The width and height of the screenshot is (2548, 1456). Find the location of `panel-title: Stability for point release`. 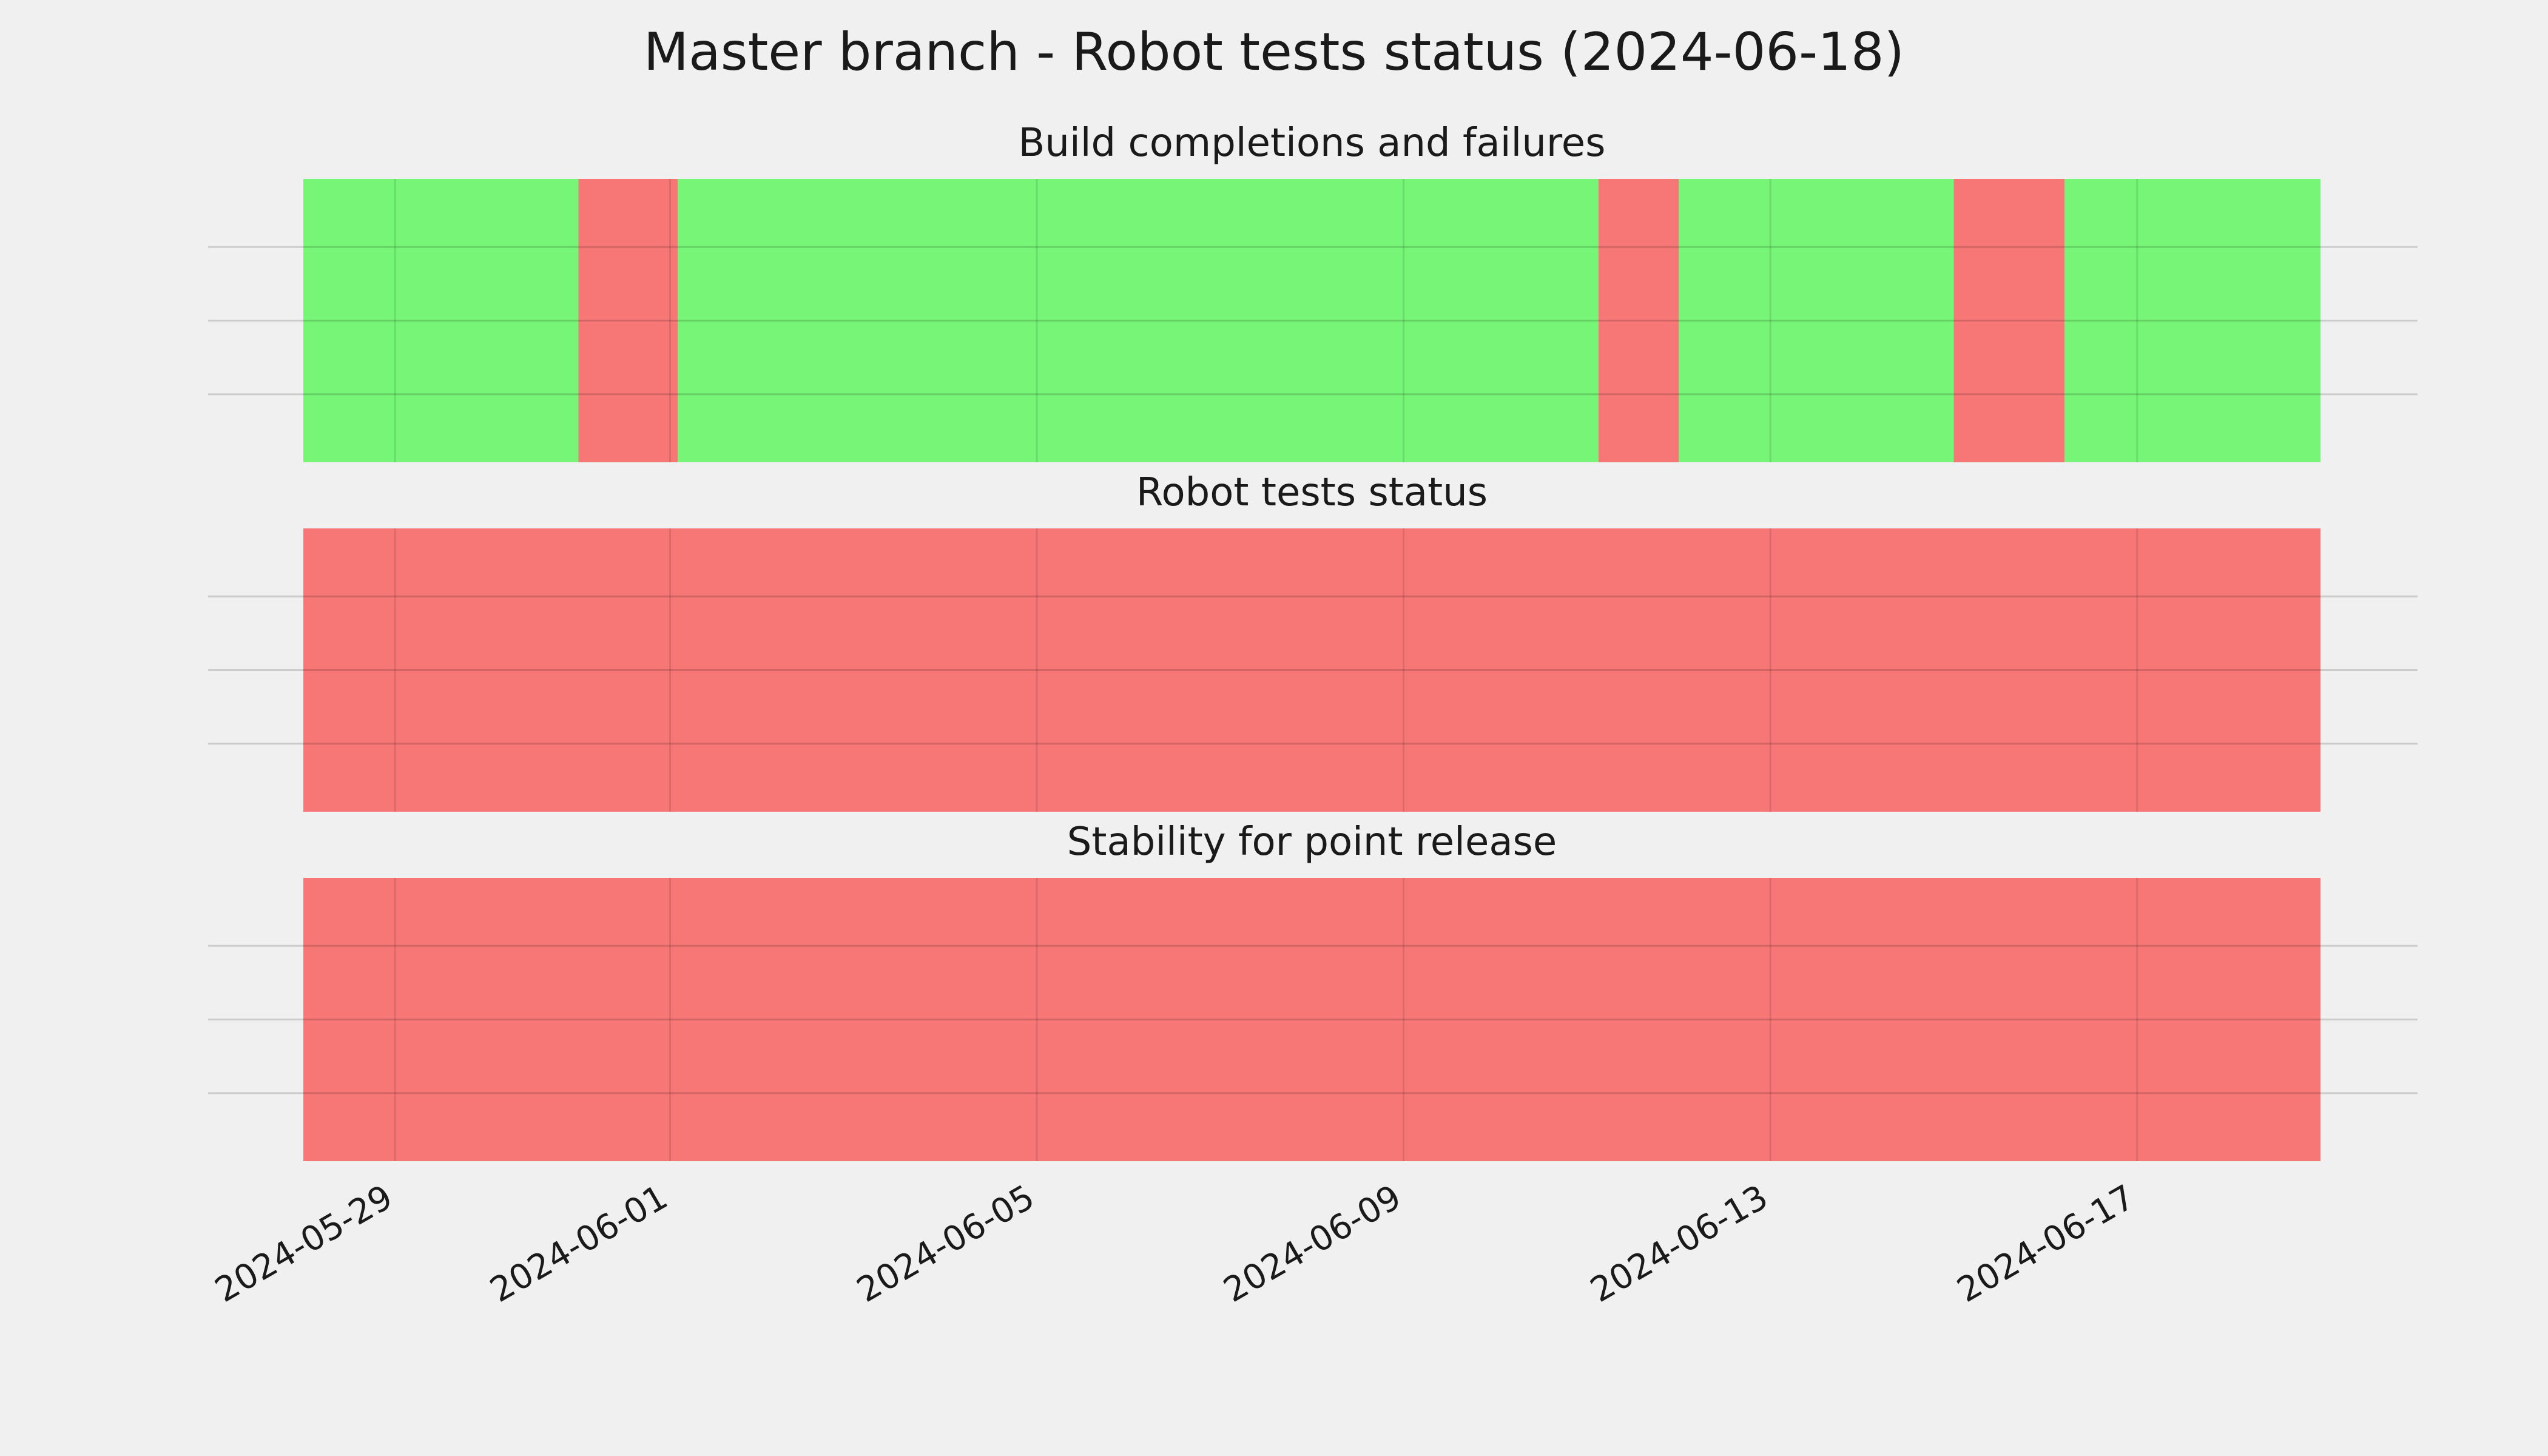

panel-title: Stability for point release is located at coordinates (1312, 842).